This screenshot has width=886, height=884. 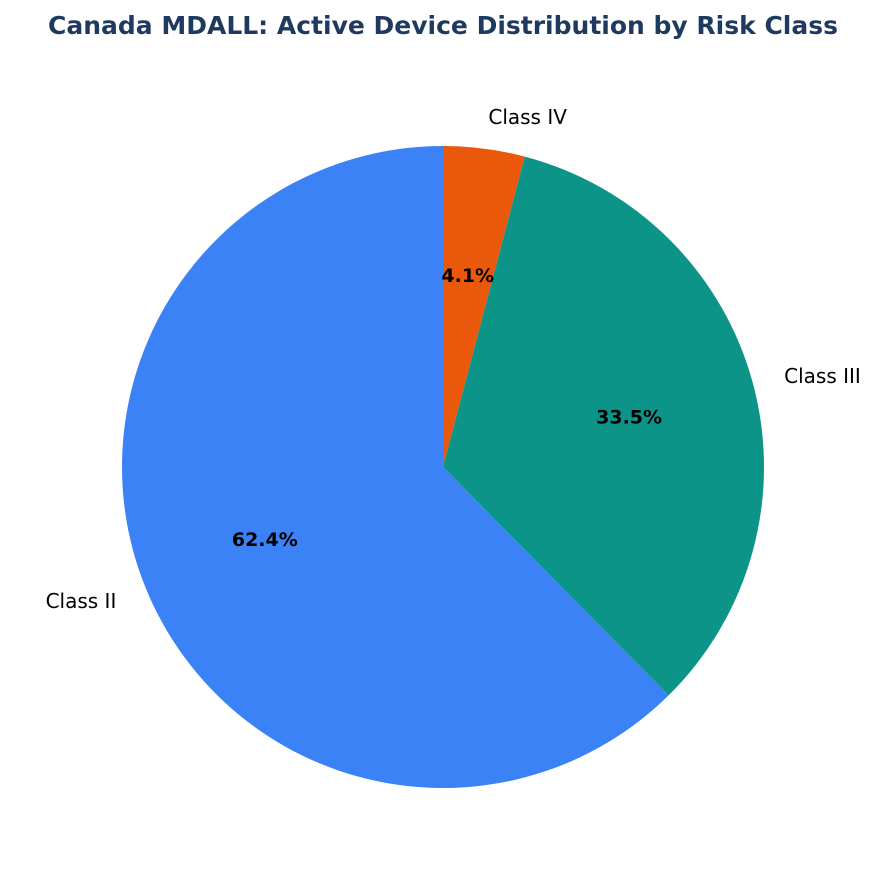 What do you see at coordinates (265, 540) in the screenshot?
I see `slice-percent-class-ii: 62.4%` at bounding box center [265, 540].